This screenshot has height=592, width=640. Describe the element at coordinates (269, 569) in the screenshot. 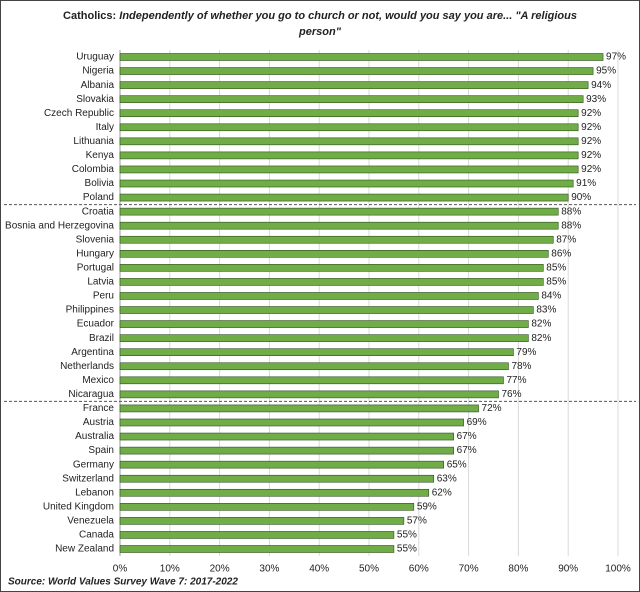

I see `x-tick-label: 30%` at that location.